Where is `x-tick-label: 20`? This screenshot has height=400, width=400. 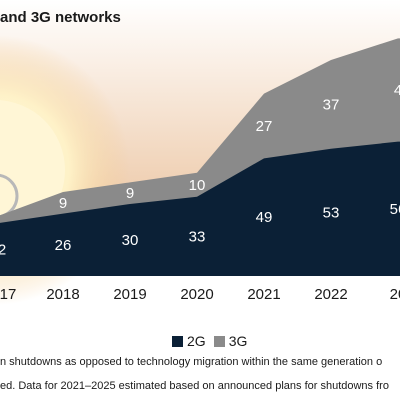
x-tick-label: 20 is located at coordinates (395, 294).